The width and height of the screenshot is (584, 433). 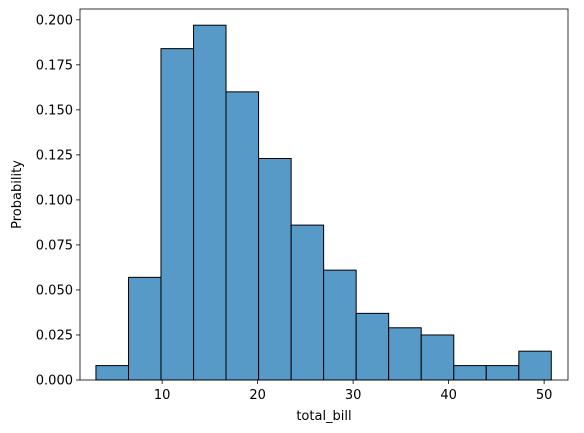 I want to click on y-tick-label: 0.175, so click(x=54, y=65).